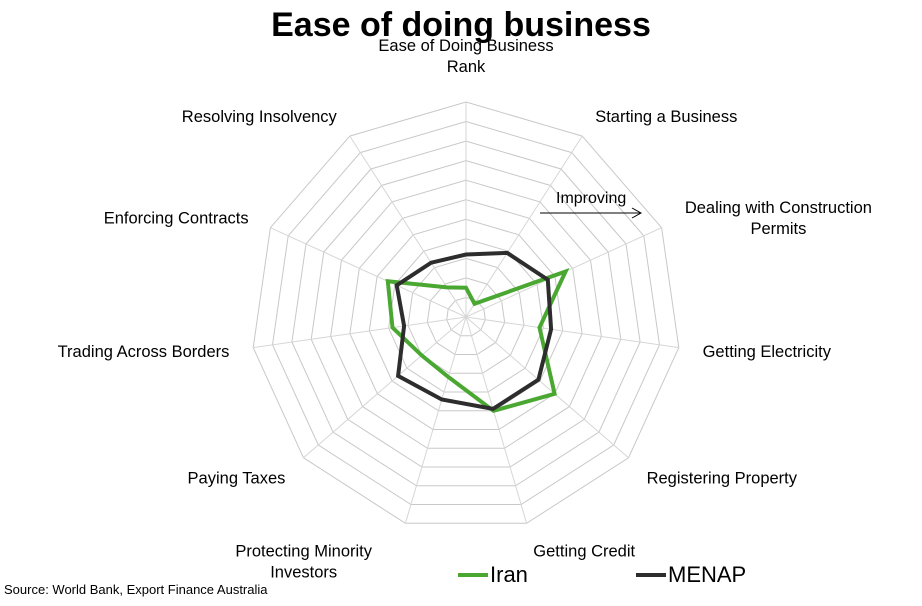  I want to click on legend-item-menap: MENAP, so click(691, 575).